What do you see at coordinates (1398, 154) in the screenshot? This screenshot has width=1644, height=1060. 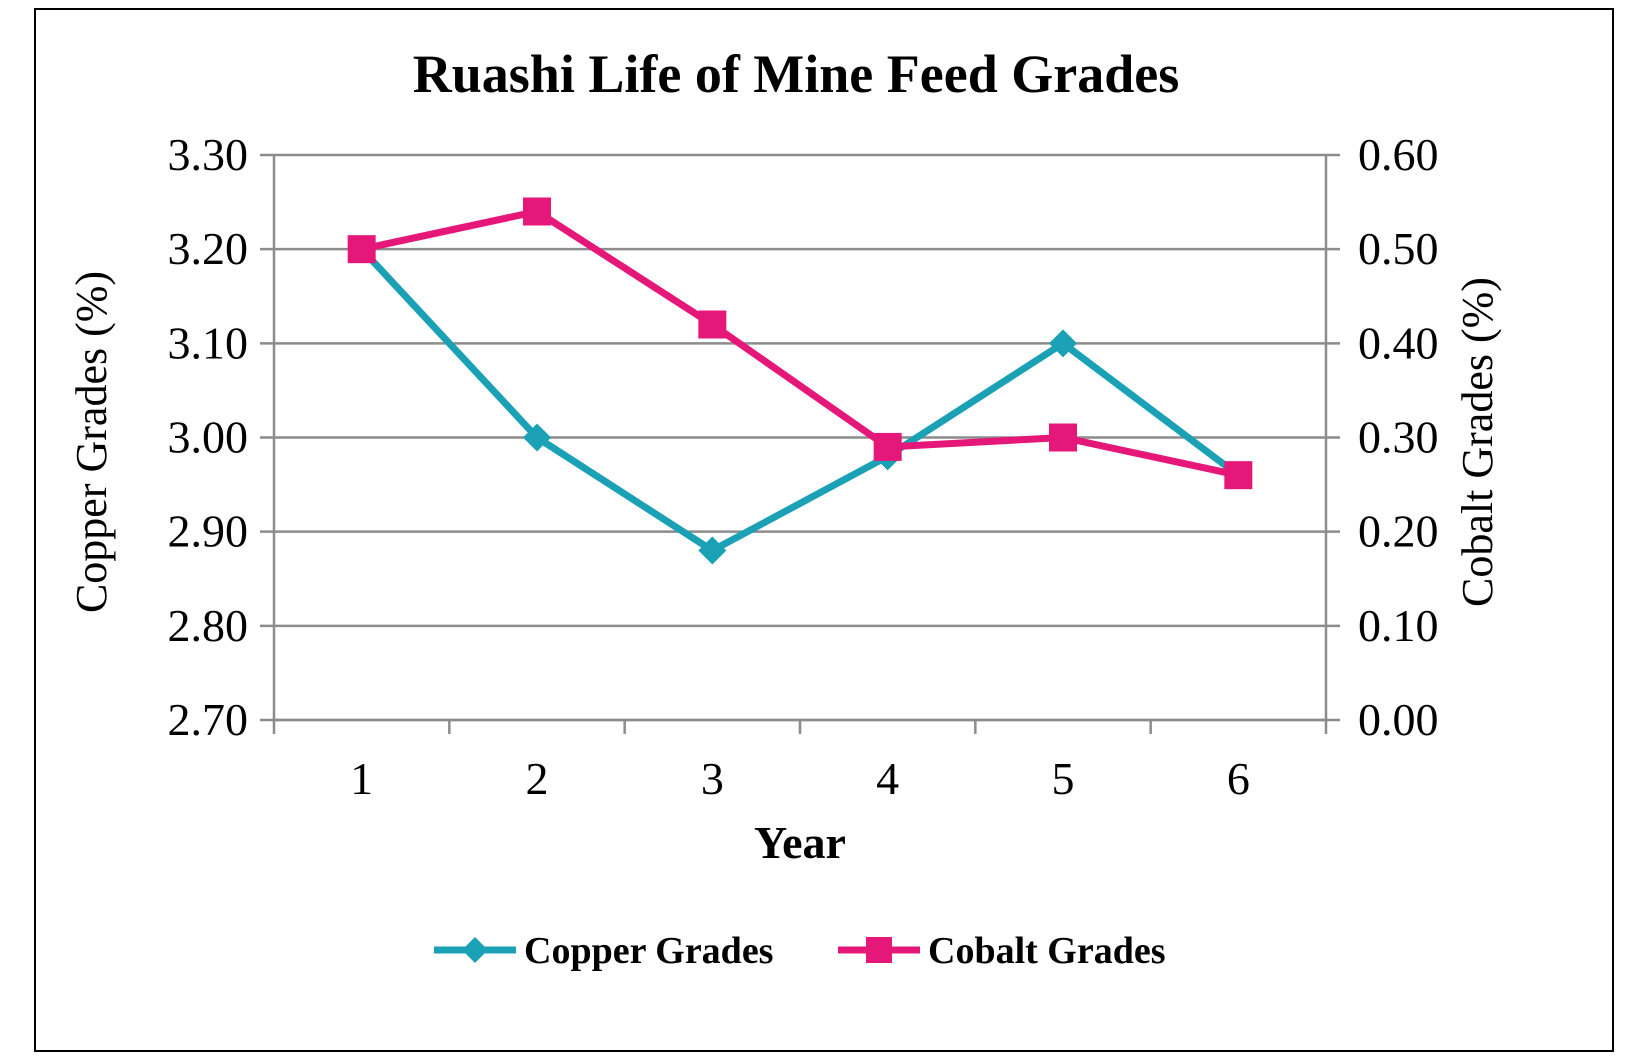 I see `right-y-tick-label: 0.60` at bounding box center [1398, 154].